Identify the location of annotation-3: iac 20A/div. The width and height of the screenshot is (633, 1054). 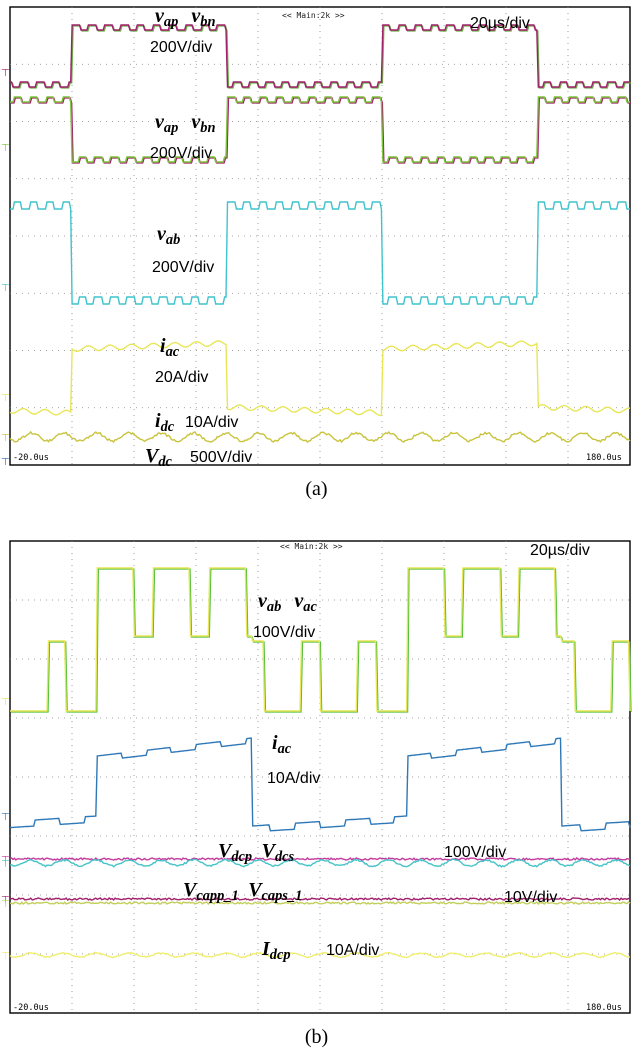
(181, 360).